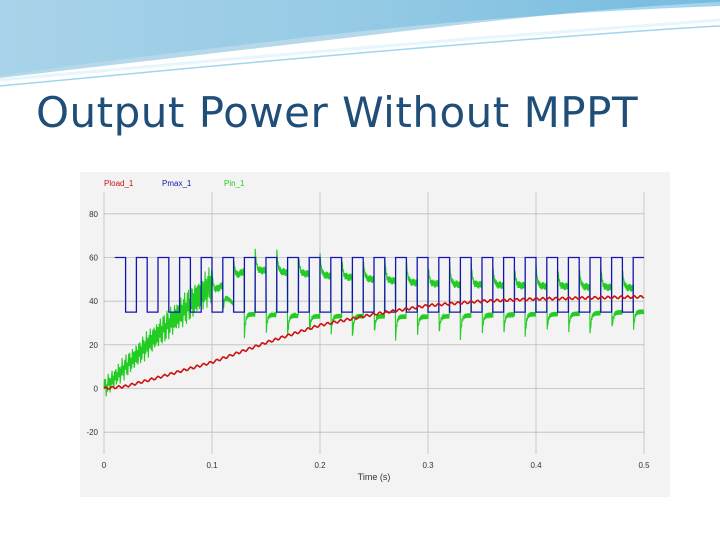  What do you see at coordinates (379, 284) in the screenshot?
I see `series-line-pmax` at bounding box center [379, 284].